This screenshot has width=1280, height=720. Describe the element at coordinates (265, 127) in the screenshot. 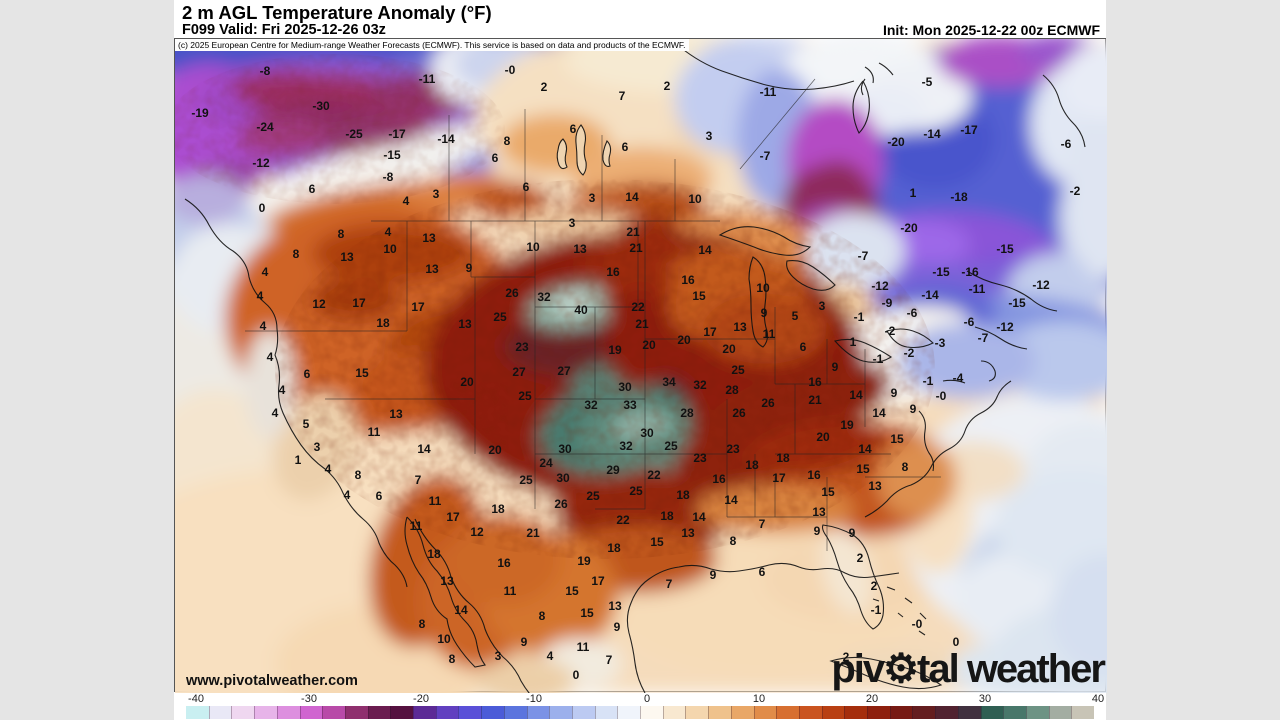

I see `svg-text: -24` at that location.